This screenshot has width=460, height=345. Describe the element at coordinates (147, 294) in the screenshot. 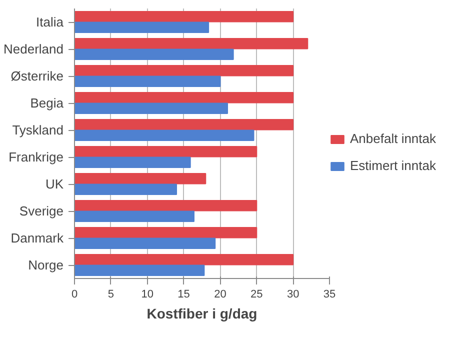

I see `x-tick-label: 10` at that location.